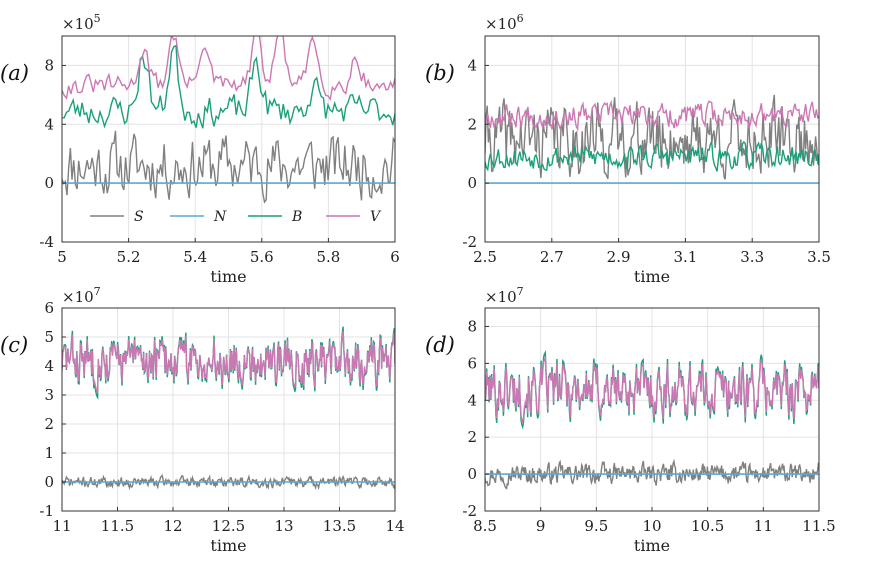 Image resolution: width=871 pixels, height=564 pixels. I want to click on x-tick-label: 12.5, so click(228, 526).